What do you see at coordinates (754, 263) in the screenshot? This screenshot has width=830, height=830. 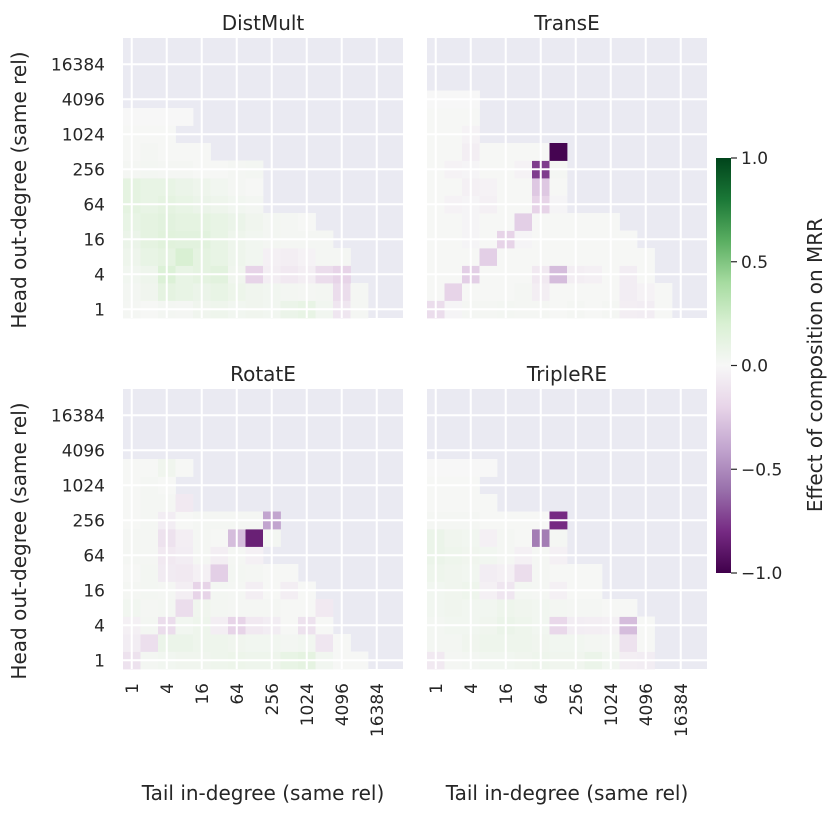 I see `colorbar-tick-label: 0.5` at bounding box center [754, 263].